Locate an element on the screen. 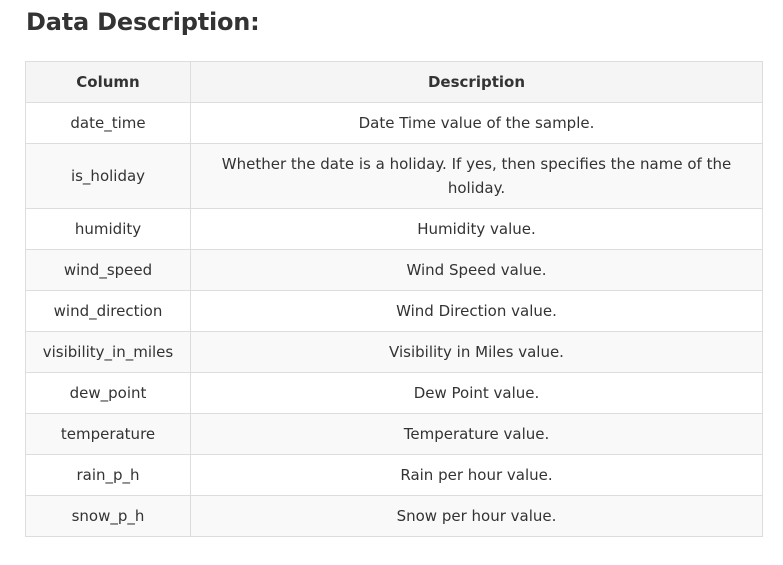 The height and width of the screenshot is (565, 783). description-cell: Wind Direction value. is located at coordinates (476, 311).